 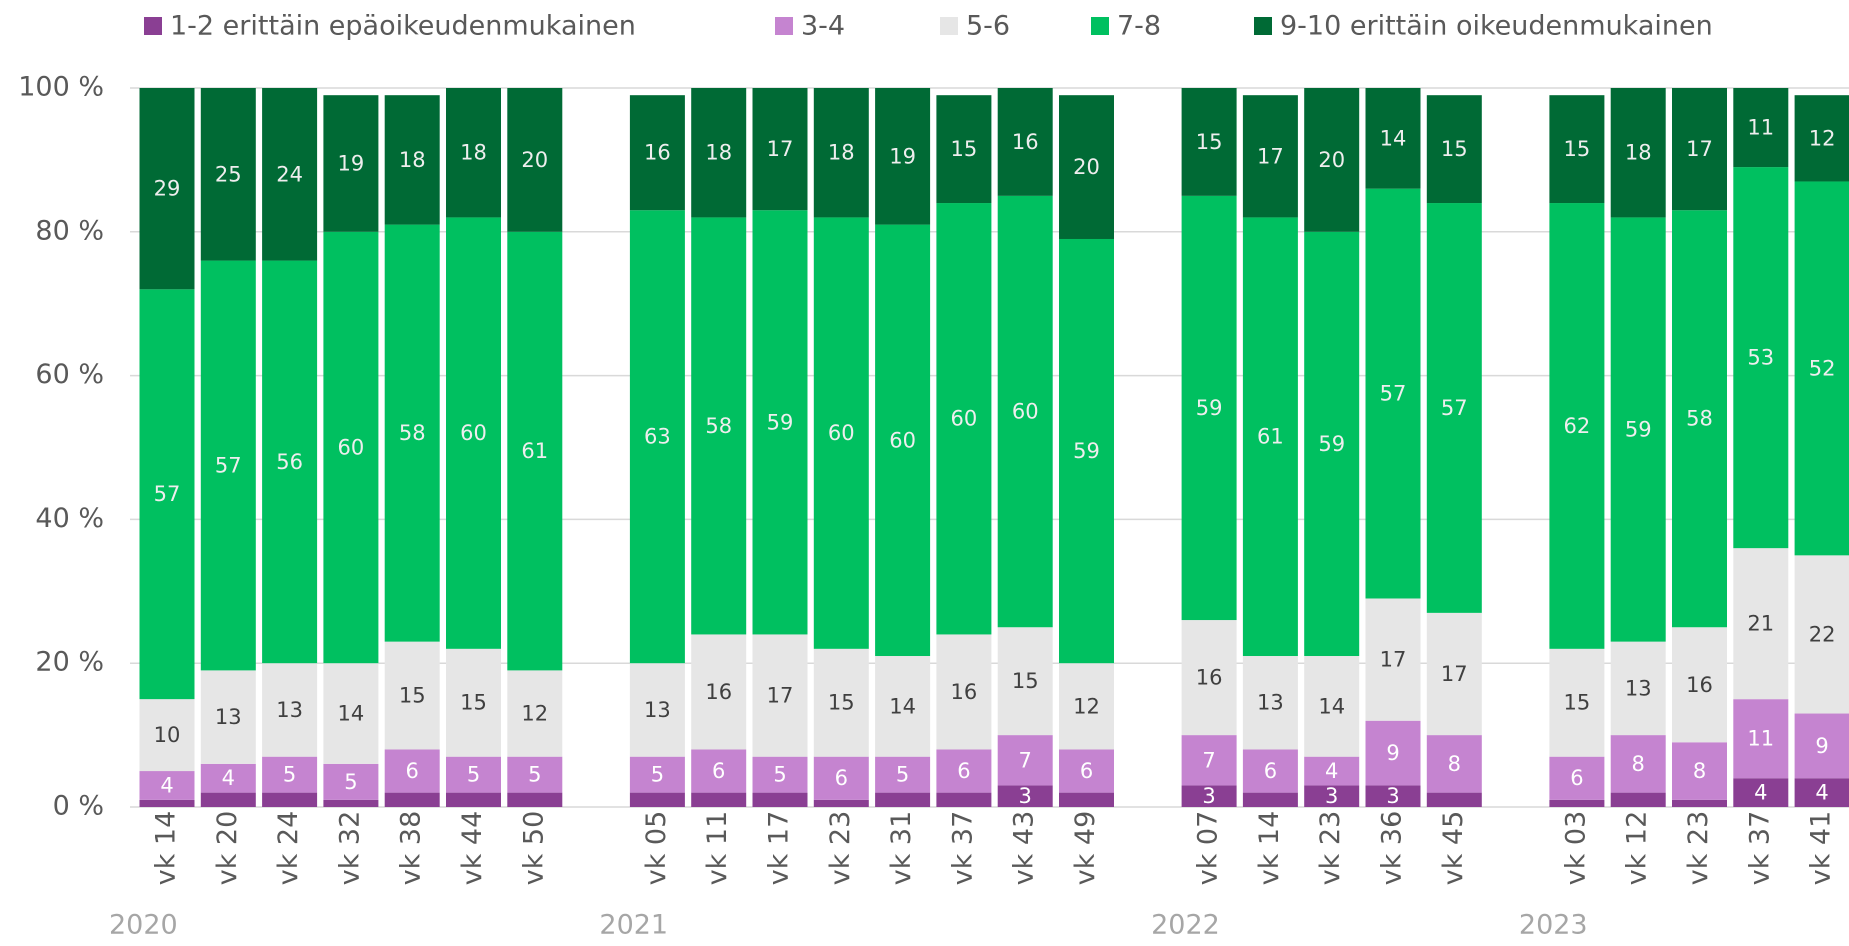 What do you see at coordinates (1392, 848) in the screenshot?
I see `x-tick-label: vk 36` at bounding box center [1392, 848].